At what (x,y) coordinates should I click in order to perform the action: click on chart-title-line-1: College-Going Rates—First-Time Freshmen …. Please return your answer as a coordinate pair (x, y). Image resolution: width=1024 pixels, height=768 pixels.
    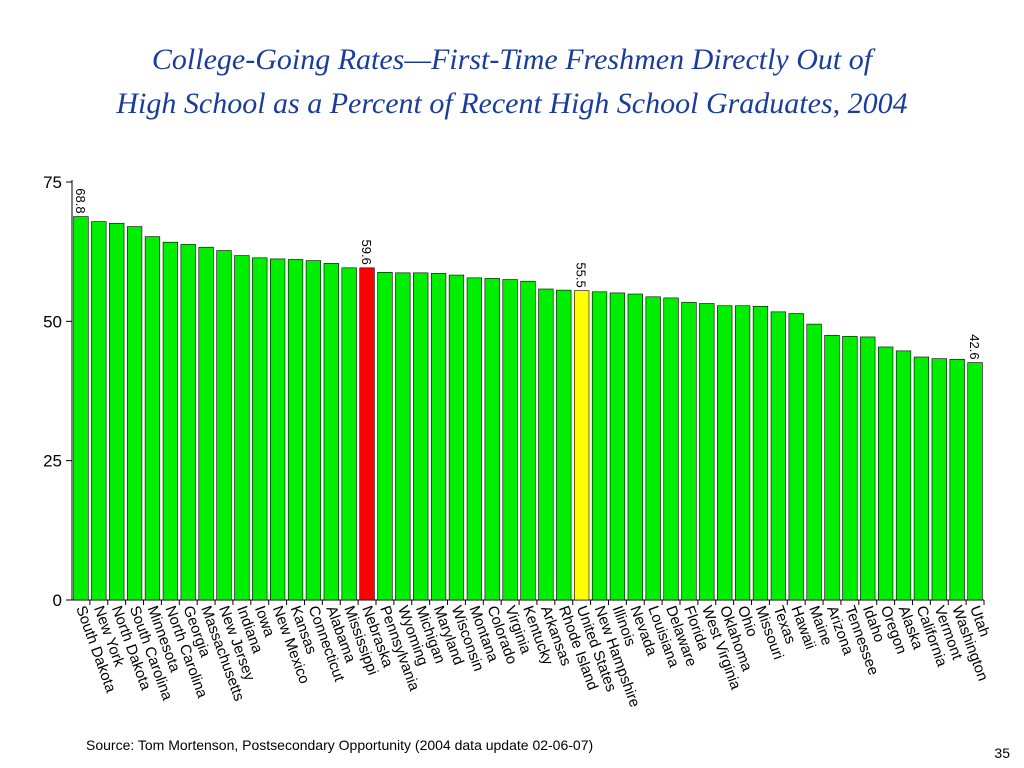
    Looking at the image, I should click on (512, 59).